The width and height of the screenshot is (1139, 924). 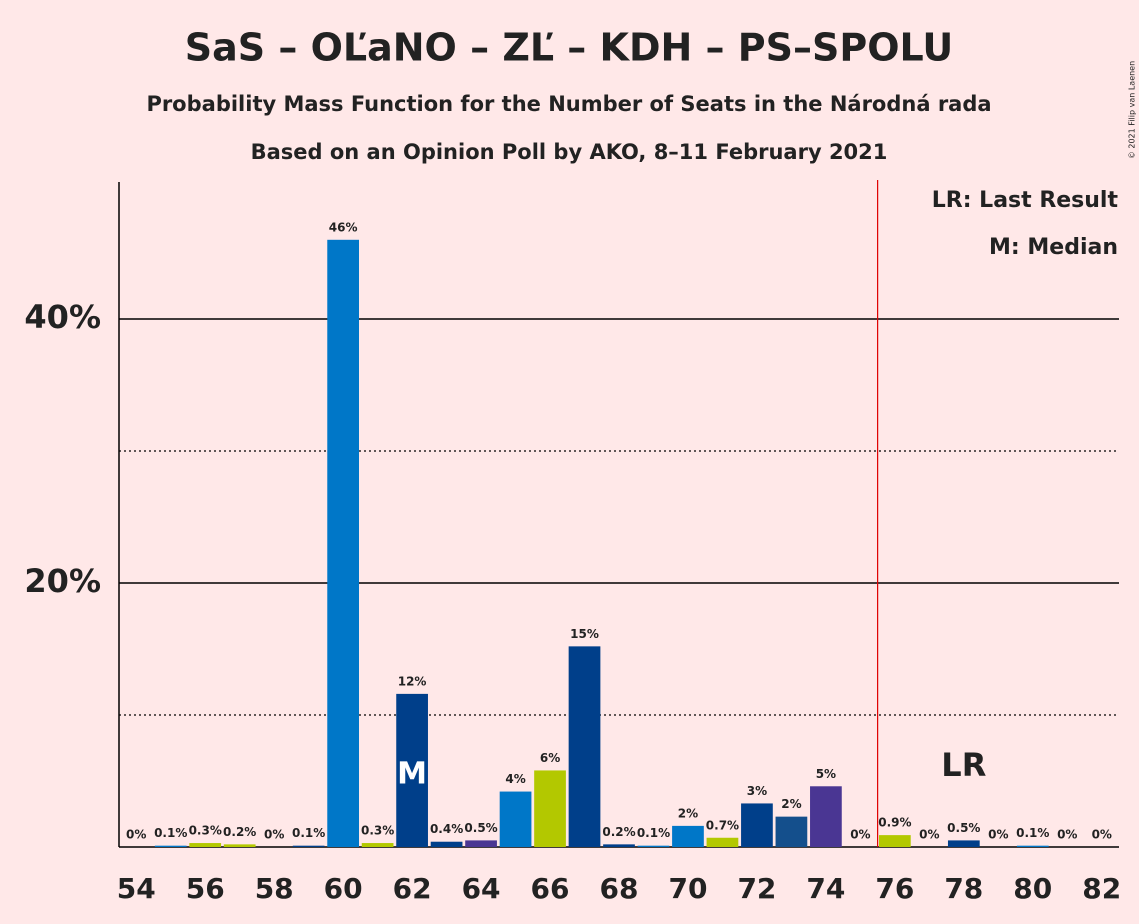 What do you see at coordinates (894, 888) in the screenshot?
I see `x-tick-label: 76` at bounding box center [894, 888].